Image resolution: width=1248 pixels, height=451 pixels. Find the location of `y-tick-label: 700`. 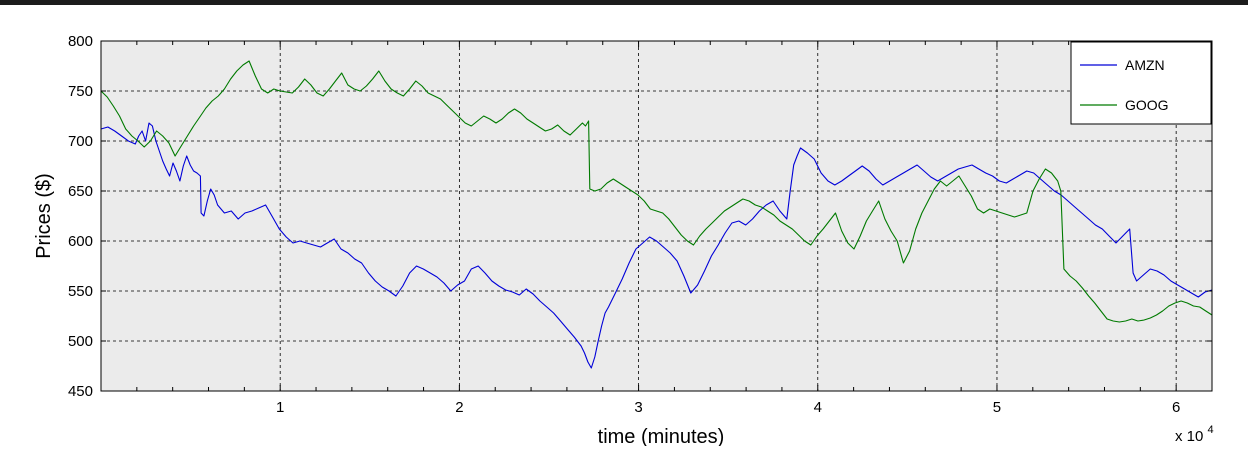

y-tick-label: 700 is located at coordinates (80, 141).